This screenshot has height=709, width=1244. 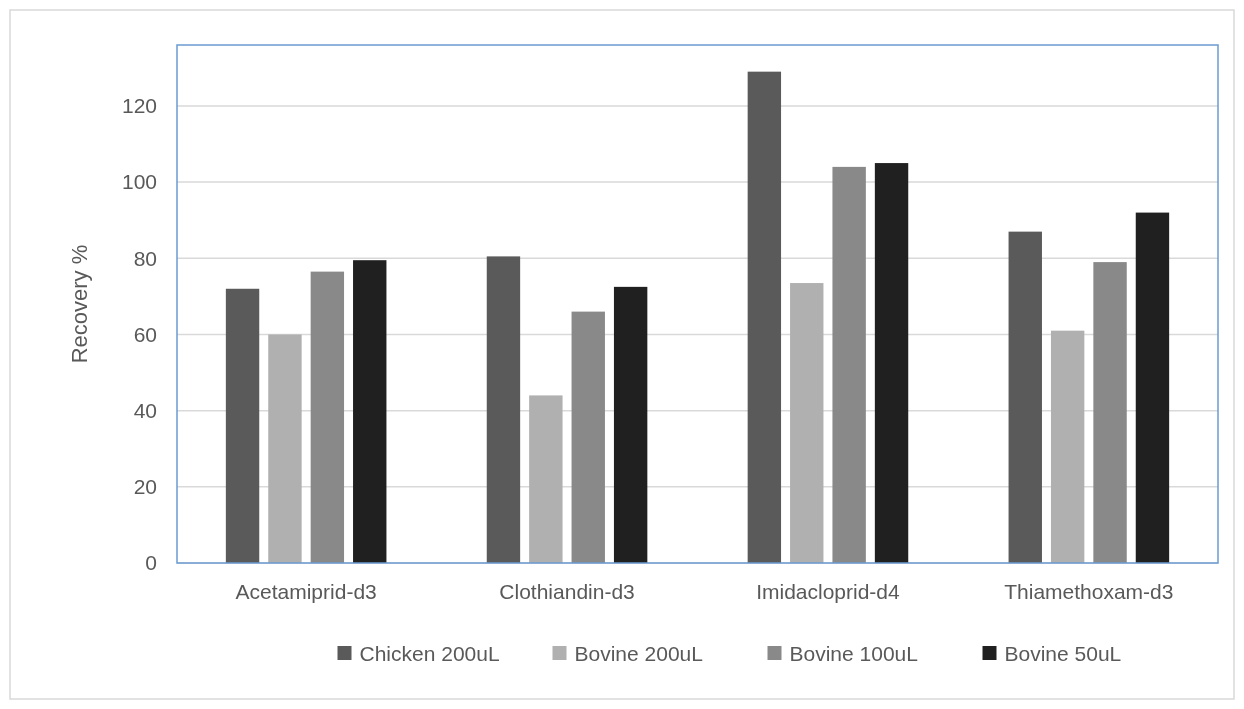 I want to click on y-tick-label: 100, so click(x=139, y=182).